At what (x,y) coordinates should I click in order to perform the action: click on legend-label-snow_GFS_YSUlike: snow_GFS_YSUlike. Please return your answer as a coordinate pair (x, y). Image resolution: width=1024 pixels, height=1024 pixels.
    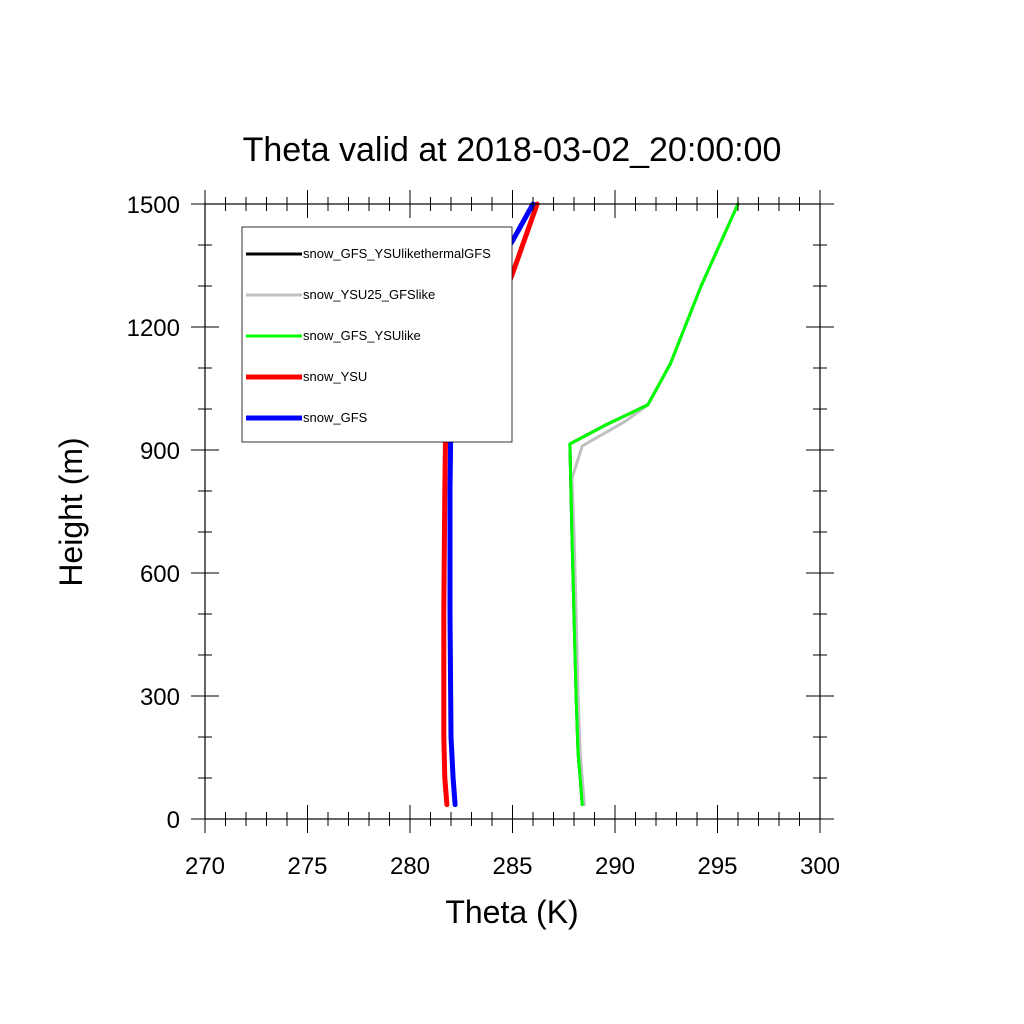
    Looking at the image, I should click on (362, 335).